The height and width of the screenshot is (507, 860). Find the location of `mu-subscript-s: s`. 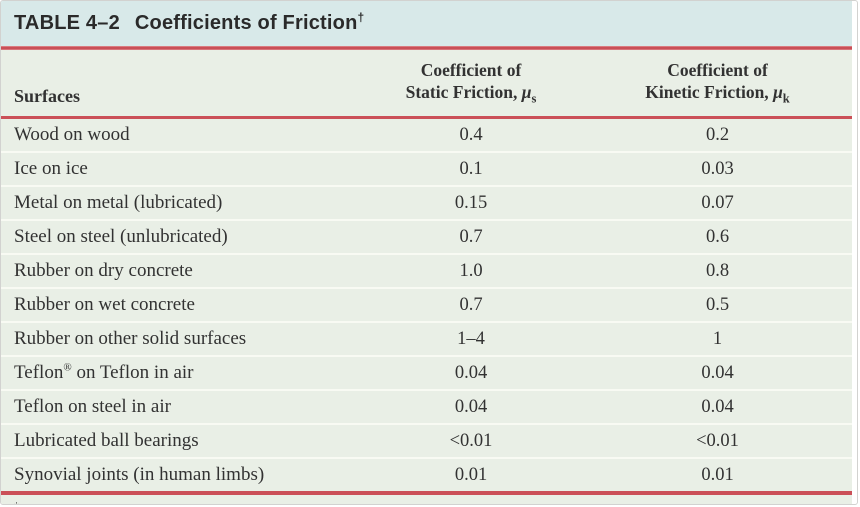

mu-subscript-s: s is located at coordinates (534, 98).